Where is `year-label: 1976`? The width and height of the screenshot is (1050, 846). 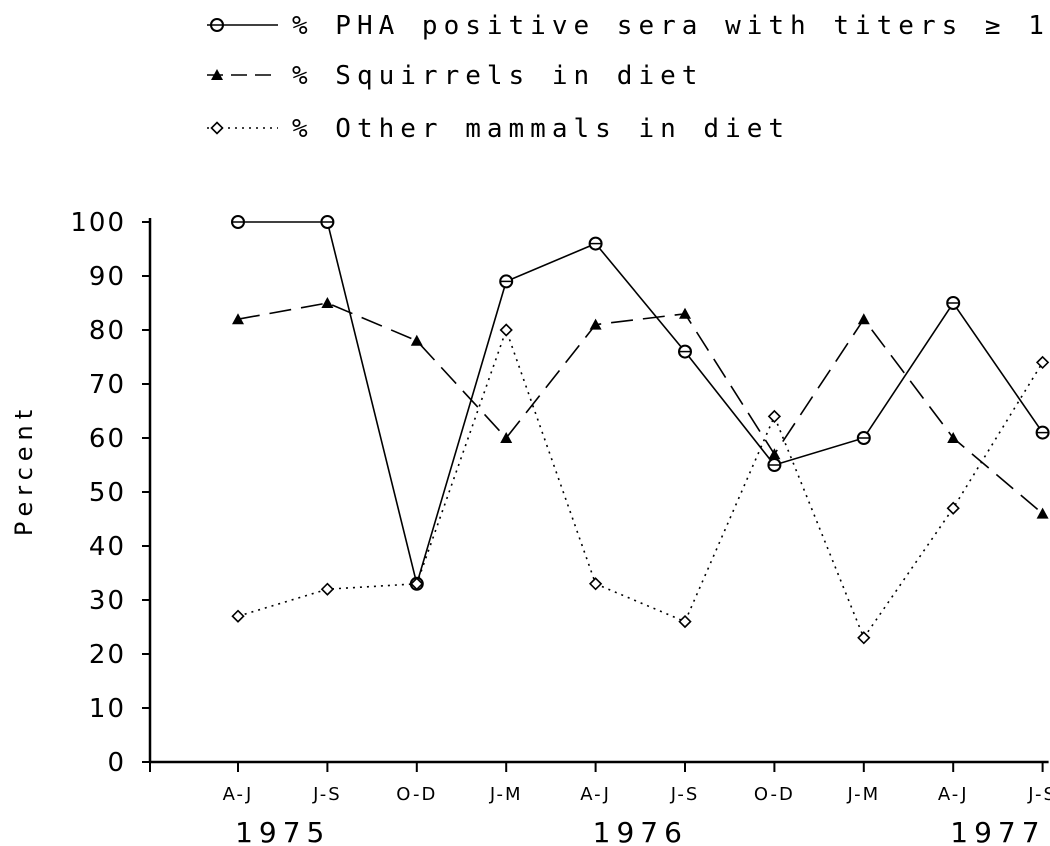 year-label: 1976 is located at coordinates (640, 831).